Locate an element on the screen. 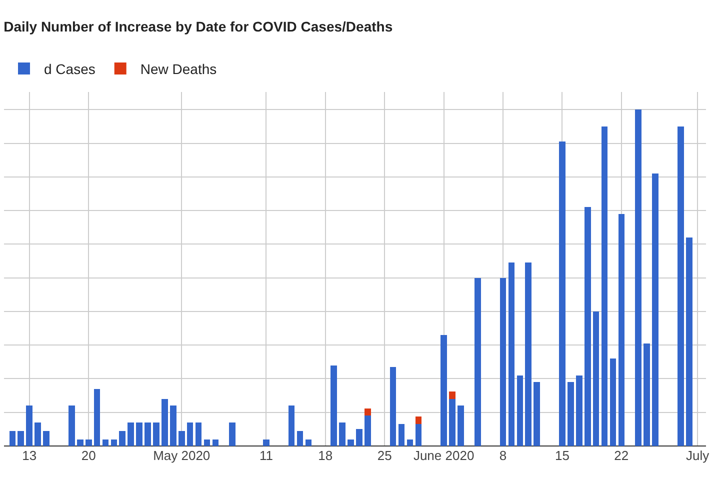  x-tick-label: 22 is located at coordinates (621, 455).